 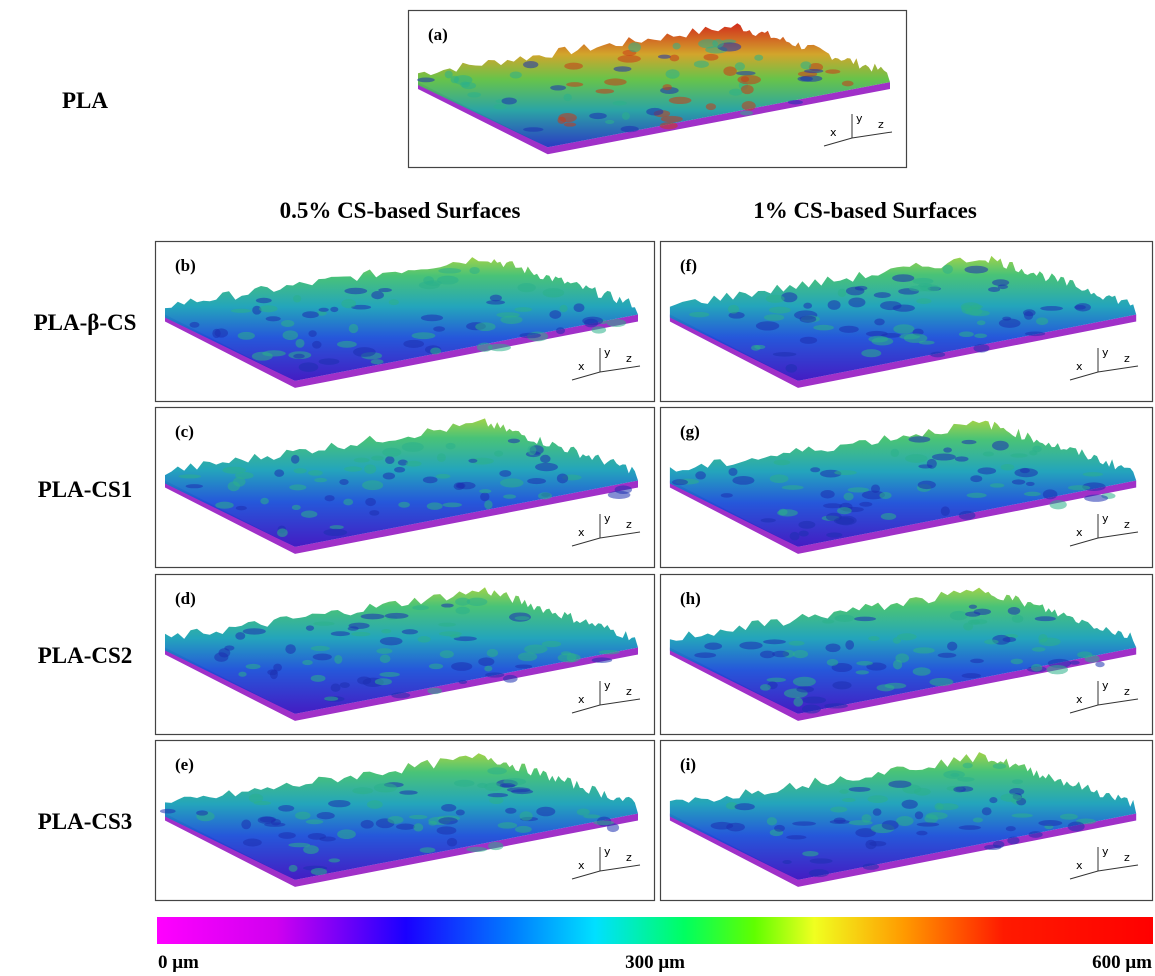 What do you see at coordinates (690, 598) in the screenshot?
I see `panel-label: (h)` at bounding box center [690, 598].